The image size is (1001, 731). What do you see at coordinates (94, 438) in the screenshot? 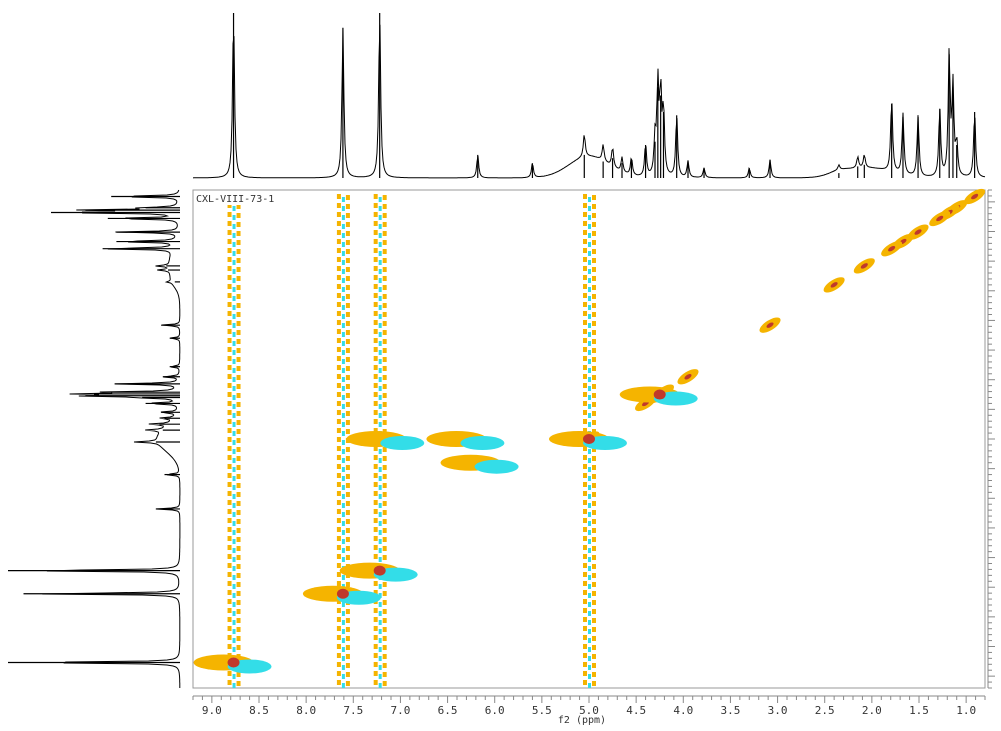
I see `left-1d-projection` at bounding box center [94, 438].